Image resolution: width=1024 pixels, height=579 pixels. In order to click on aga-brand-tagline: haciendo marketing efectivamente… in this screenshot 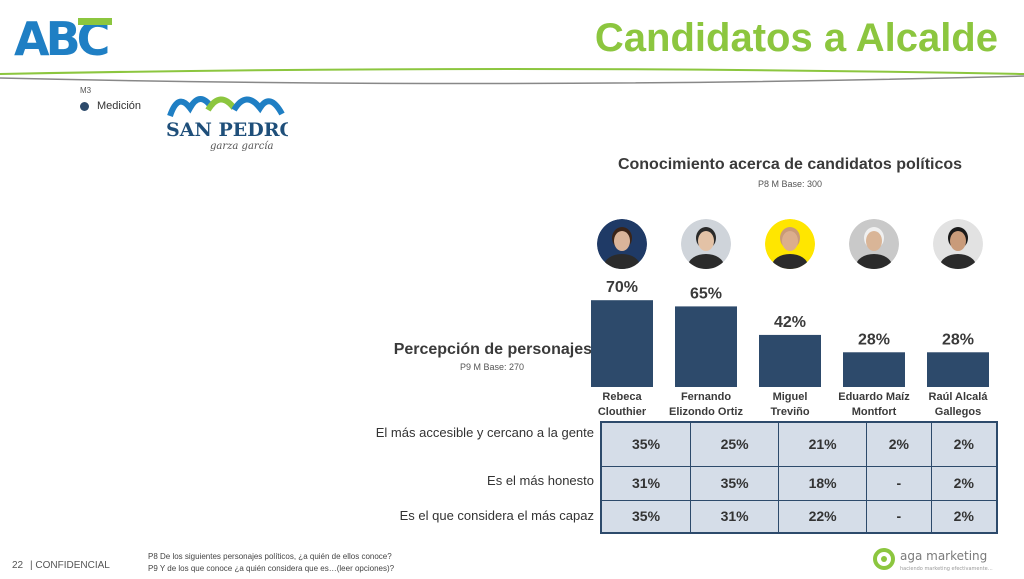, I will do `click(946, 569)`.